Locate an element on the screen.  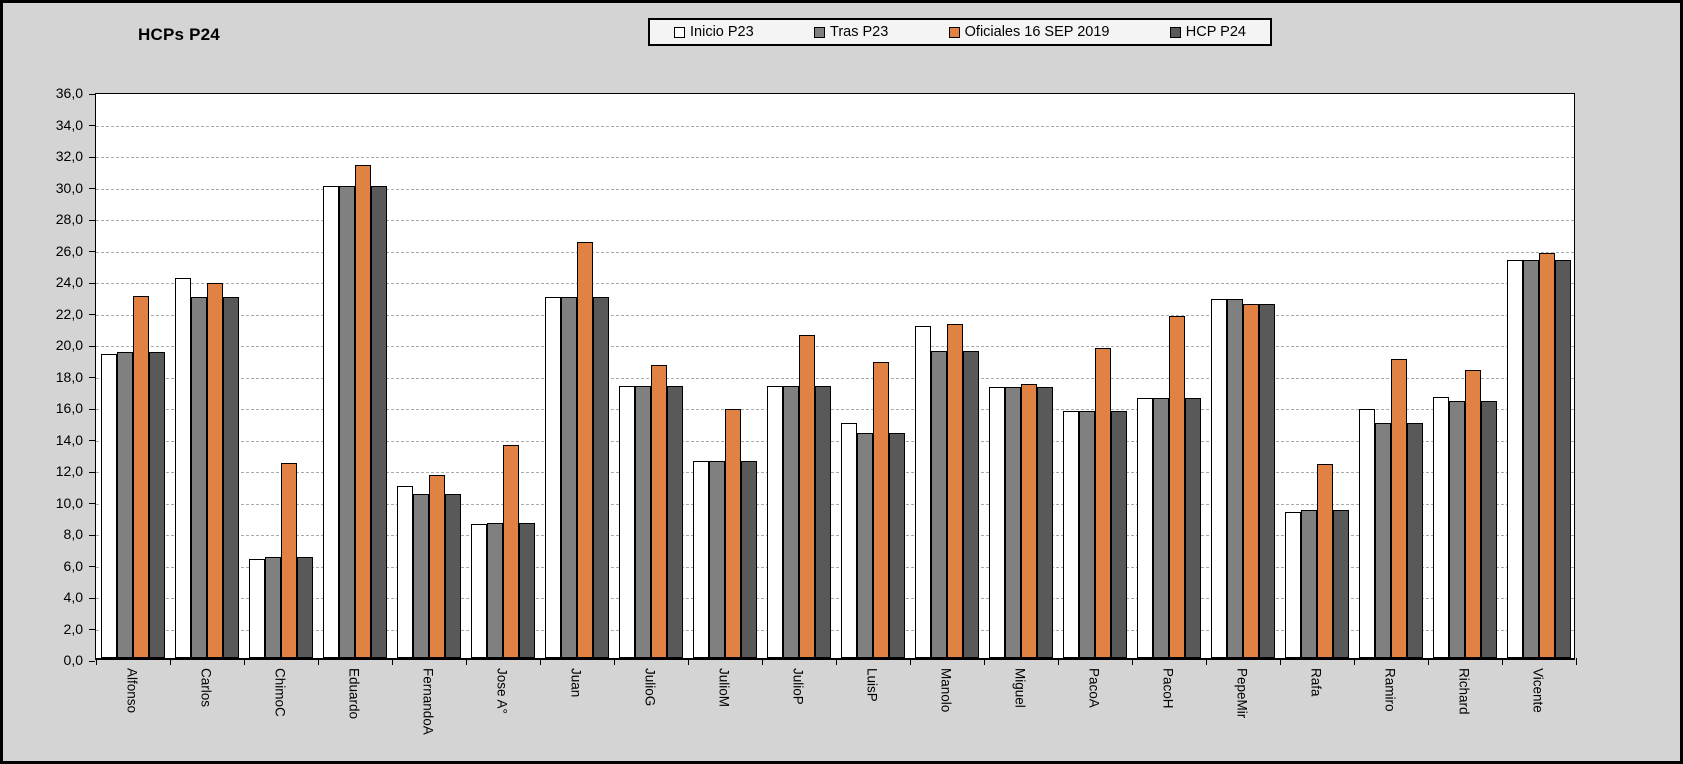
bar-inicio-p23-carlos is located at coordinates (183, 468).